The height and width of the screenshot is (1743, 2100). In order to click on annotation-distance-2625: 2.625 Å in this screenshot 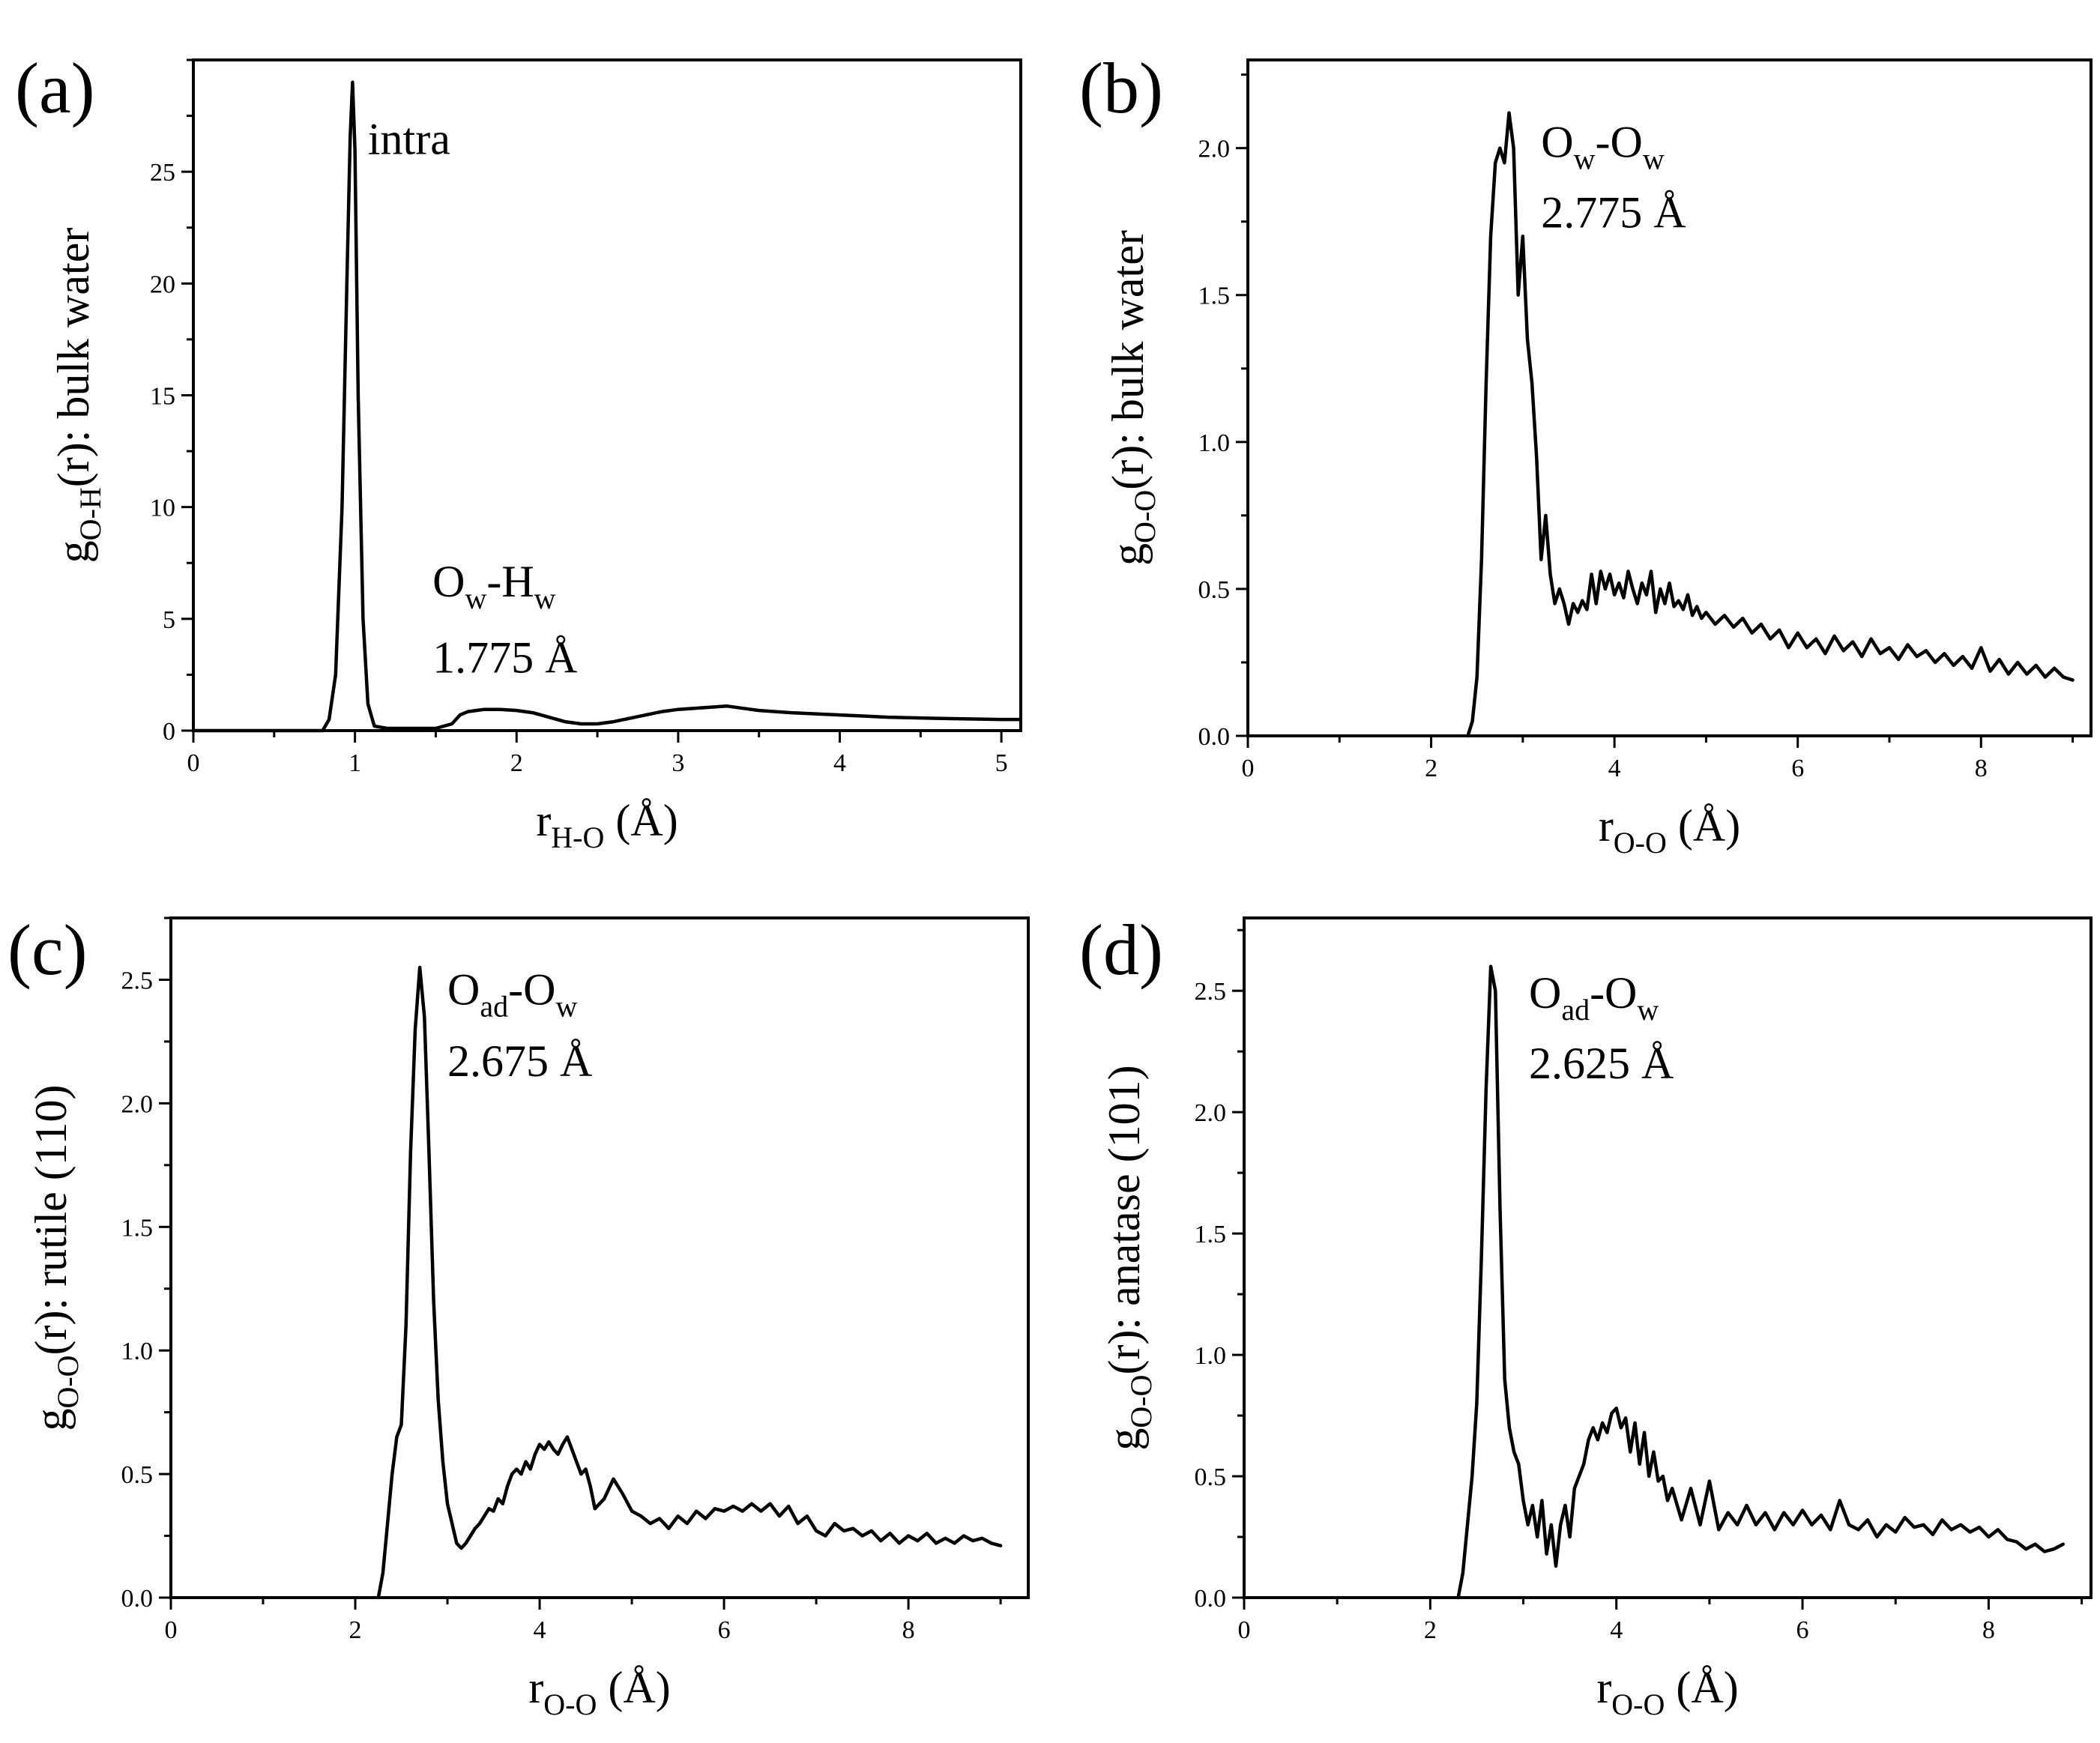, I will do `click(1601, 1063)`.